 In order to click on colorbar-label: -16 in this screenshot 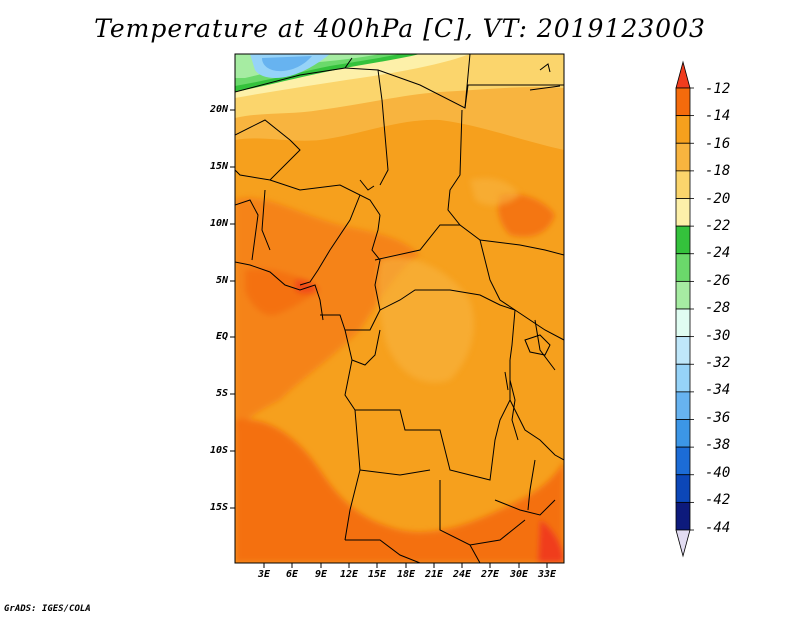, I will do `click(718, 144)`.